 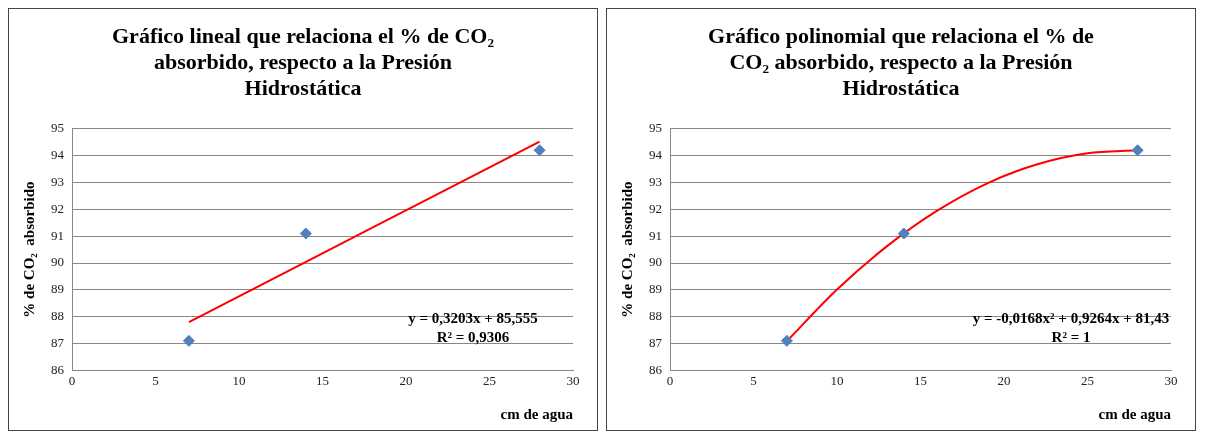 I want to click on chart-title: Gráfico lineal que relaciona el % de CO₂ absorbido, respecto a la Presión Hidrostática, so click(x=303, y=62).